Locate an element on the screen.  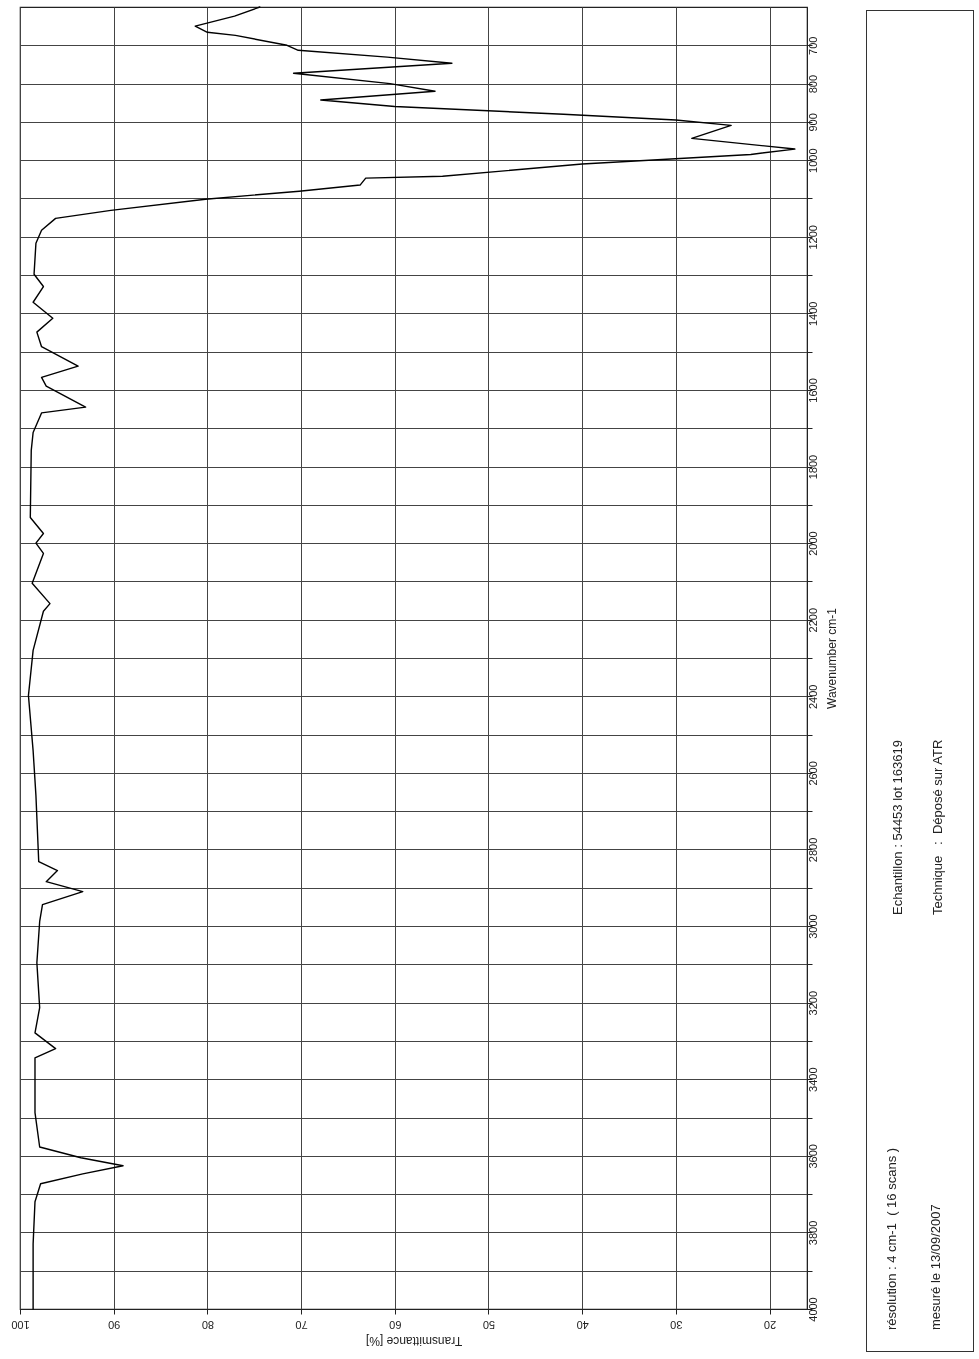
y-tick-label: 1400 is located at coordinates (812, 314).